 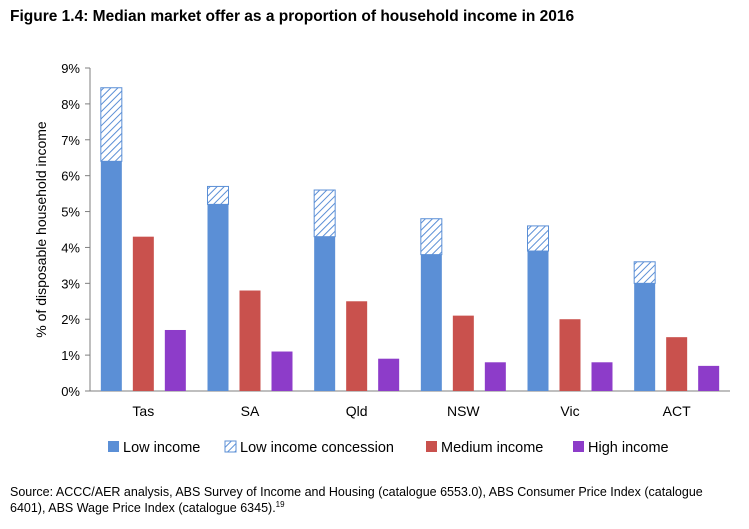 I want to click on footnote-ref: 19, so click(x=280, y=504).